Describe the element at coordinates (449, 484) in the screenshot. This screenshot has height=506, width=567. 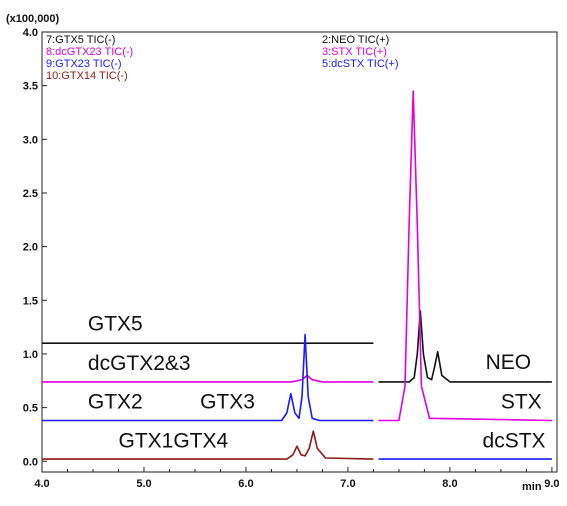
I see `x-tick-label: 8.0` at that location.